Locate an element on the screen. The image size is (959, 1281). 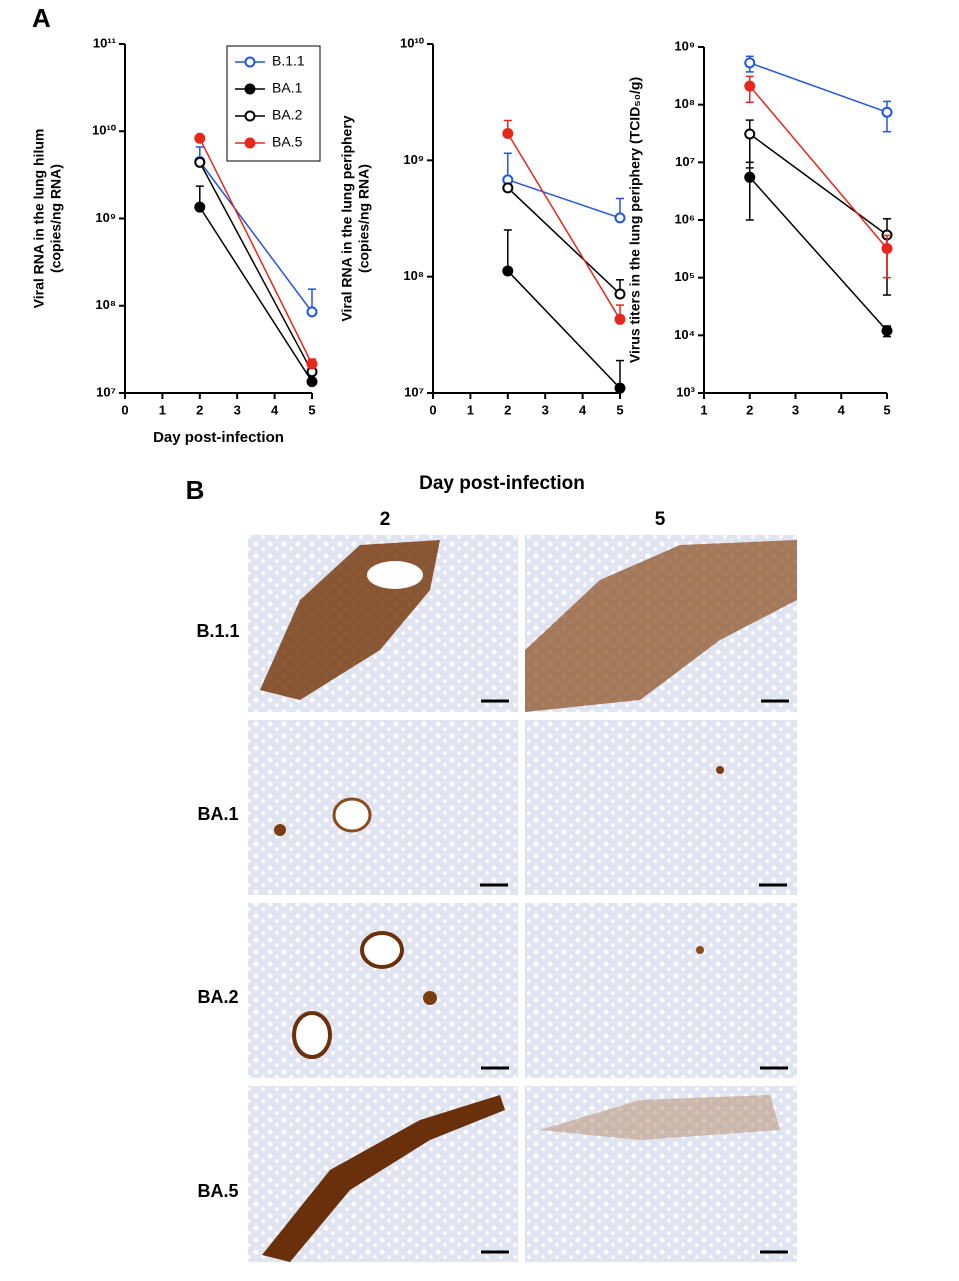
legend-label: BA.5 is located at coordinates (287, 142).